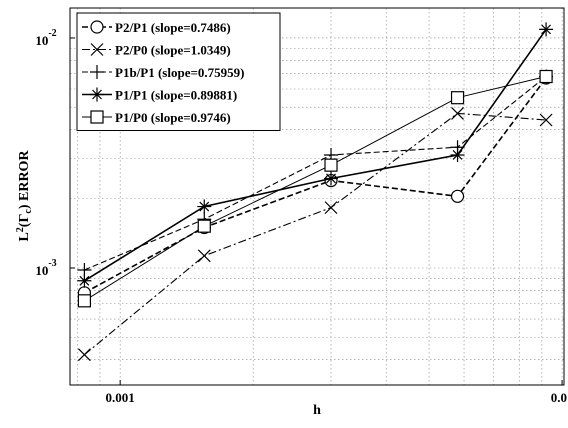  What do you see at coordinates (173, 27) in the screenshot?
I see `legend-label: P2/P1 (slope=0.7486)` at bounding box center [173, 27].